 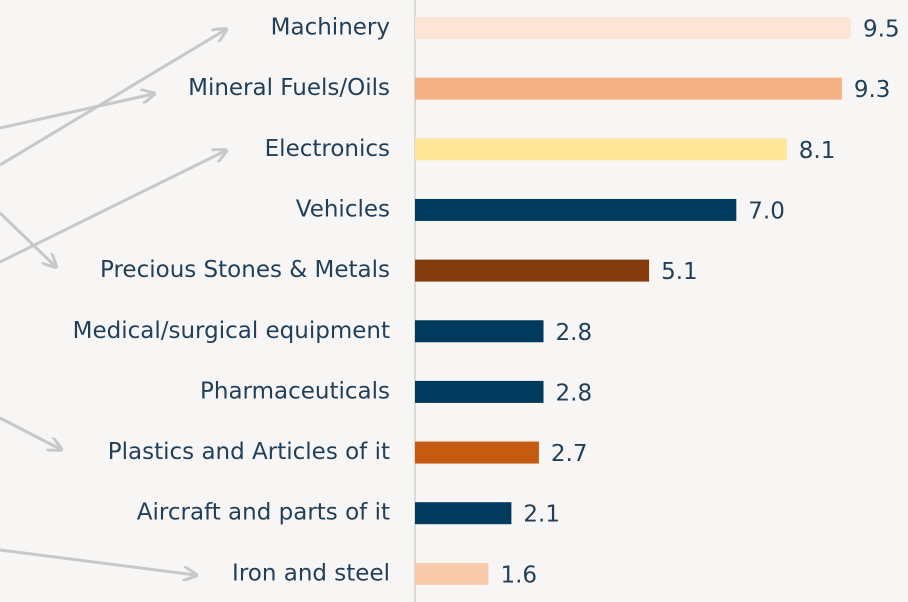 I want to click on category-label: Mineral Fuels/Oils, so click(x=289, y=88).